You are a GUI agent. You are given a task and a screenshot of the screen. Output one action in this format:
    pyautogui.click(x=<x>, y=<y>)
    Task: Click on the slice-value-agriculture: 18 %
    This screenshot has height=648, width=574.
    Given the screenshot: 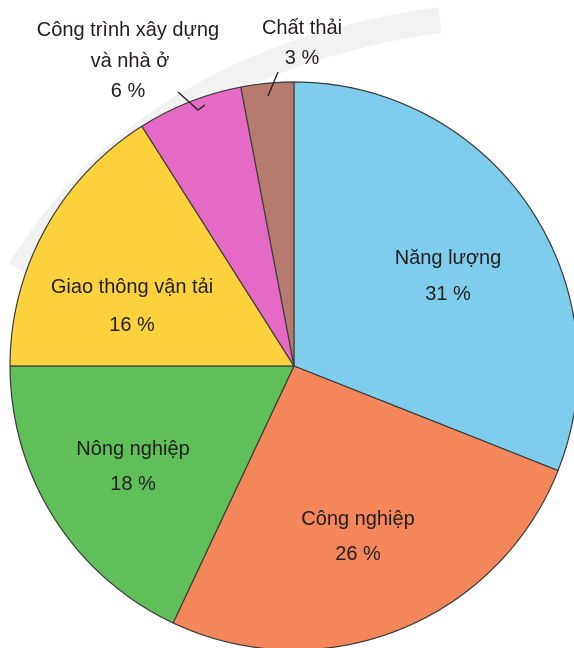 What is the action you would take?
    pyautogui.click(x=133, y=484)
    